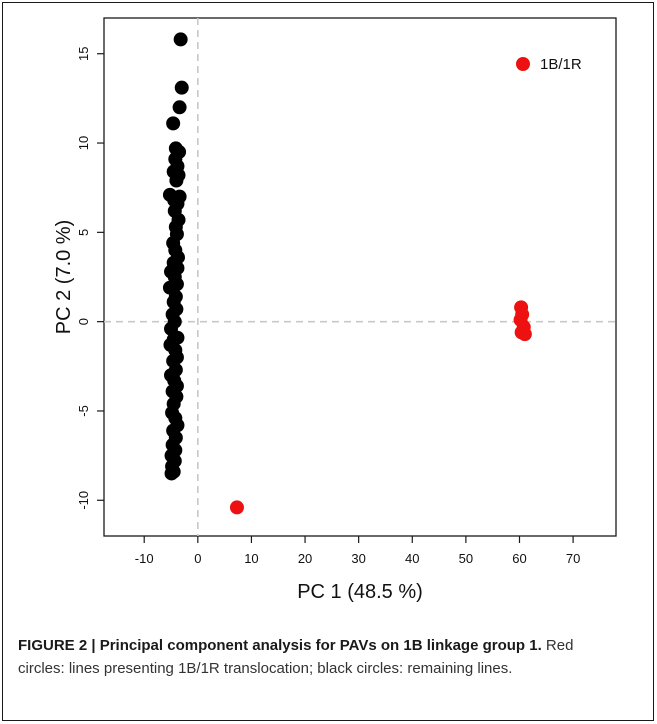 Image resolution: width=657 pixels, height=724 pixels. What do you see at coordinates (83, 53) in the screenshot?
I see `y-tick-label: 15` at bounding box center [83, 53].